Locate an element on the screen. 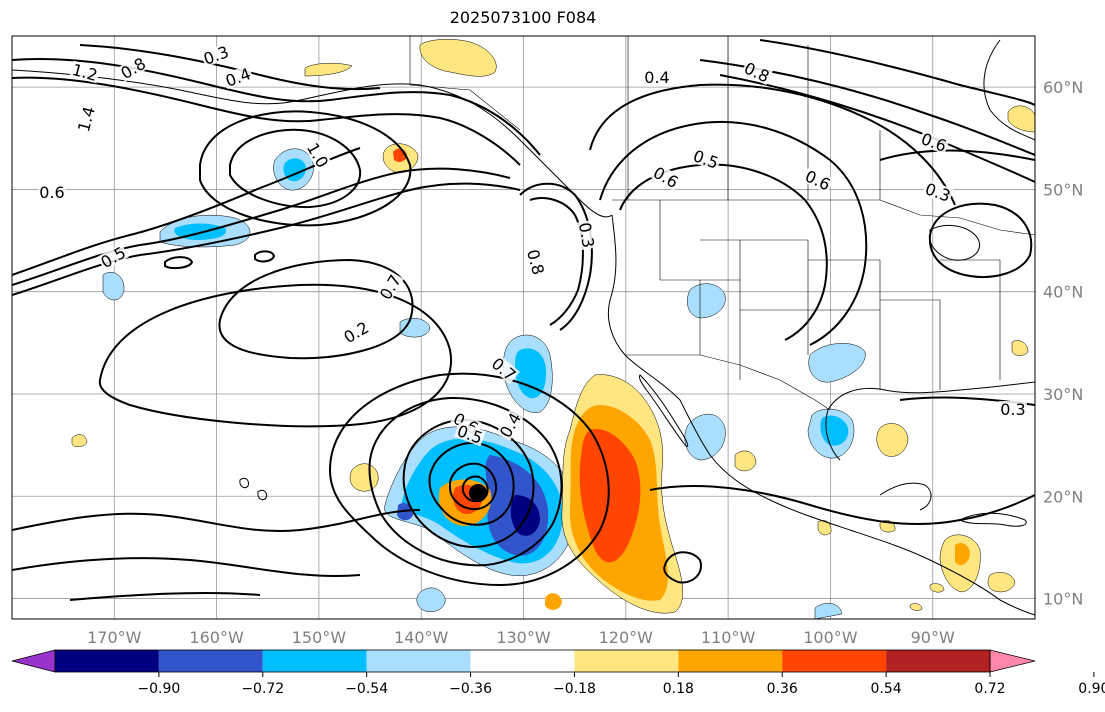 The height and width of the screenshot is (712, 1105). colorbar-frame is located at coordinates (522, 661).